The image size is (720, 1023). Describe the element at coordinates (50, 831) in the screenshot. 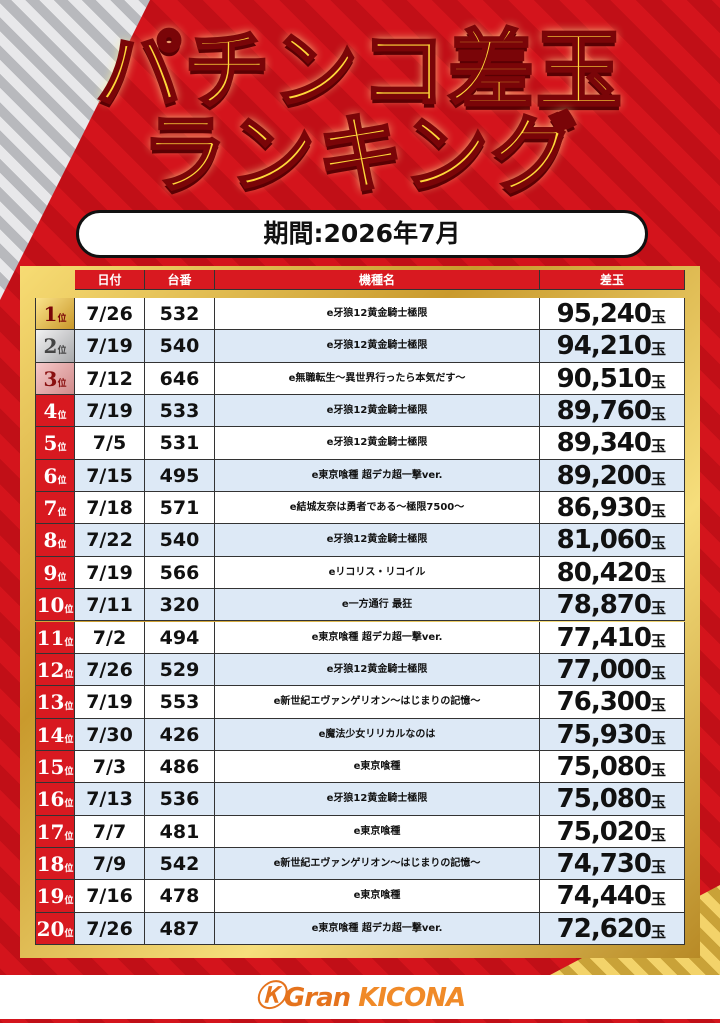

I see `rank-number: 17` at that location.